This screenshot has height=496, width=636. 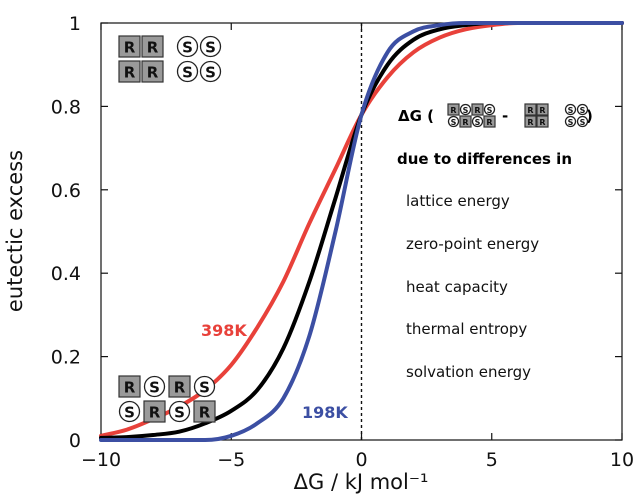 What do you see at coordinates (472, 244) in the screenshot?
I see `reason-zero-point-energy: zero-point energy` at bounding box center [472, 244].